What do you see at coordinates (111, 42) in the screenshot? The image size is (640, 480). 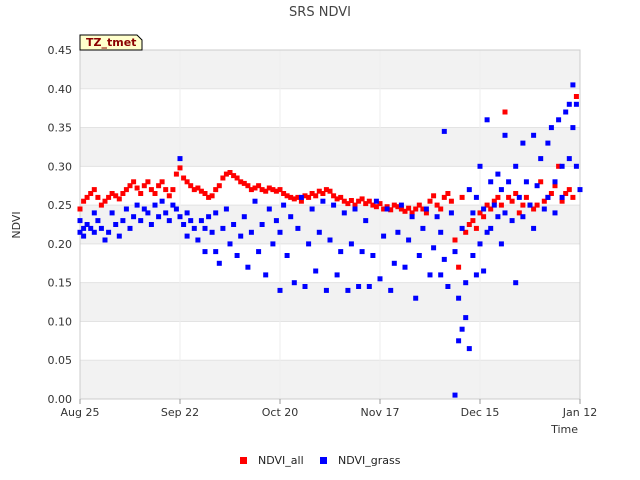 I see `timezone-badge-shape` at bounding box center [111, 42].